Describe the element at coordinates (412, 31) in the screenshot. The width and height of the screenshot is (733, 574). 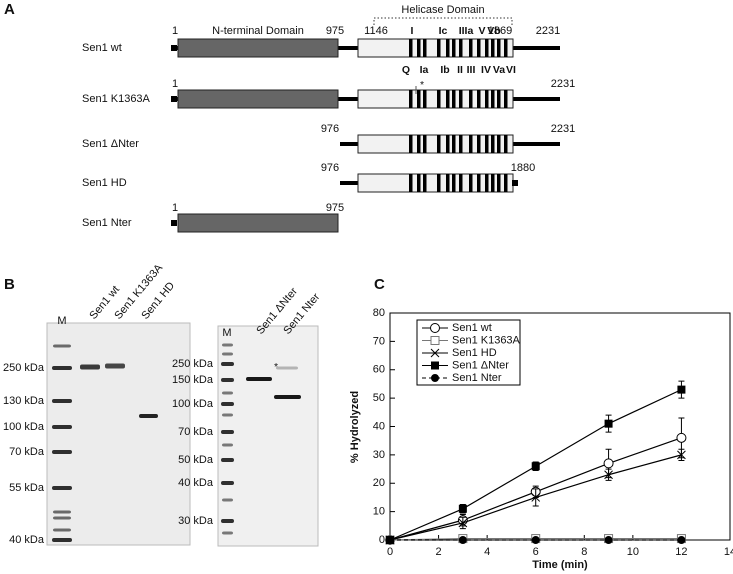
I see `motif: I` at that location.